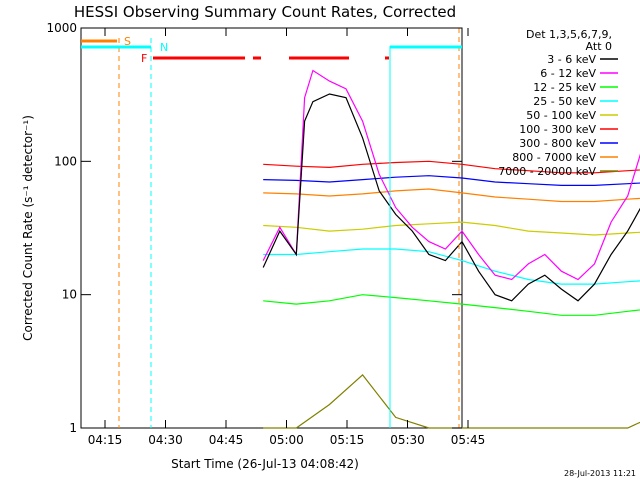 The width and height of the screenshot is (640, 484). What do you see at coordinates (468, 440) in the screenshot?
I see `x-tick-label-6: 05:45` at bounding box center [468, 440].